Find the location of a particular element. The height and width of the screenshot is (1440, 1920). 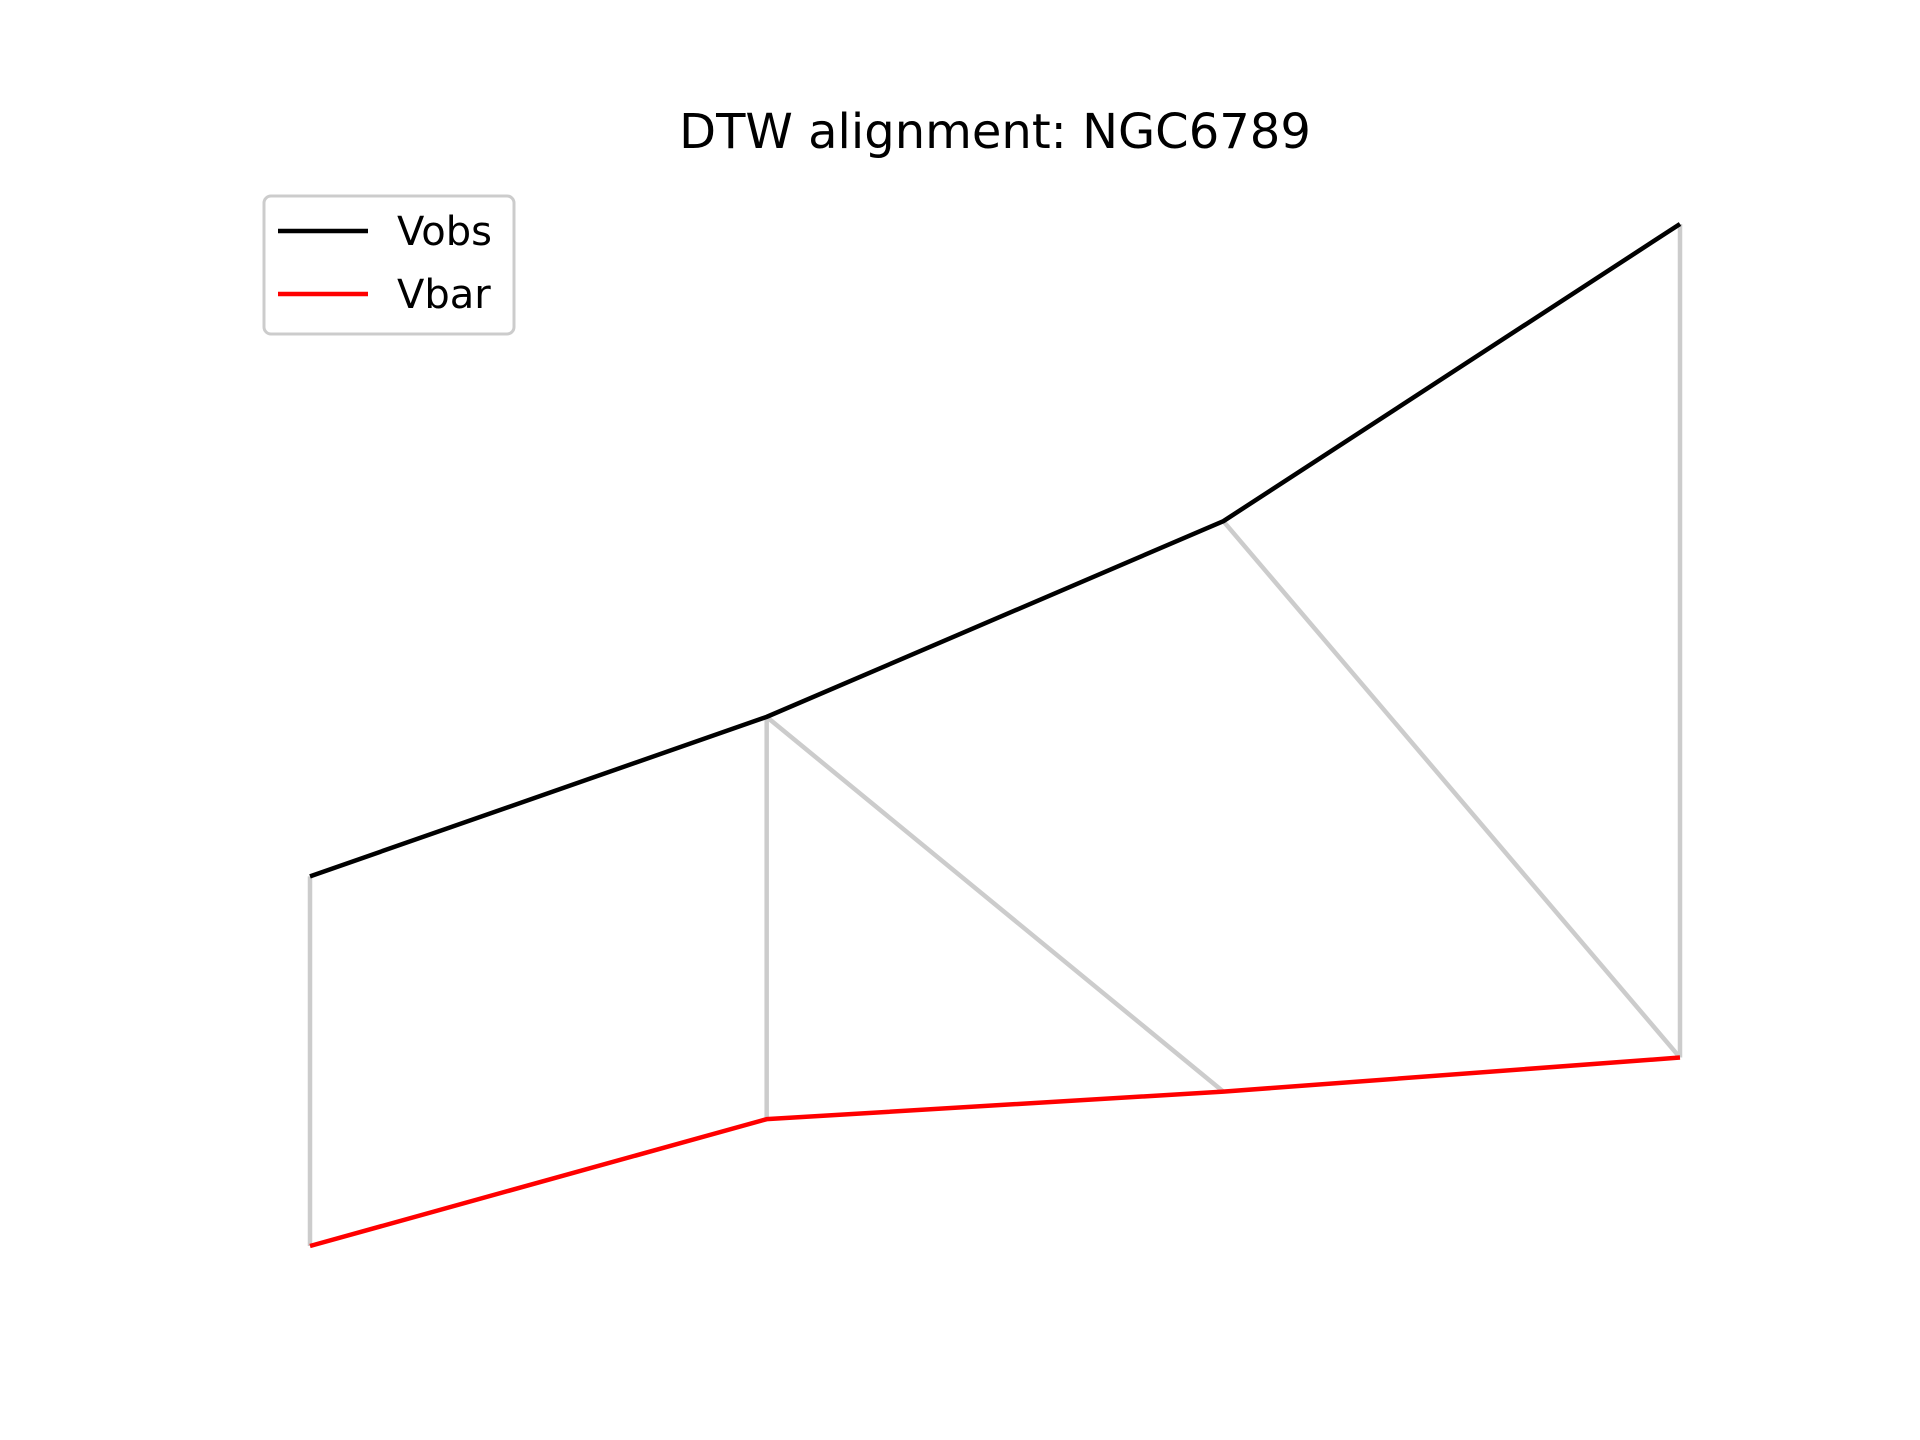

chart-title: DTW alignment: NGC6789 is located at coordinates (995, 132).